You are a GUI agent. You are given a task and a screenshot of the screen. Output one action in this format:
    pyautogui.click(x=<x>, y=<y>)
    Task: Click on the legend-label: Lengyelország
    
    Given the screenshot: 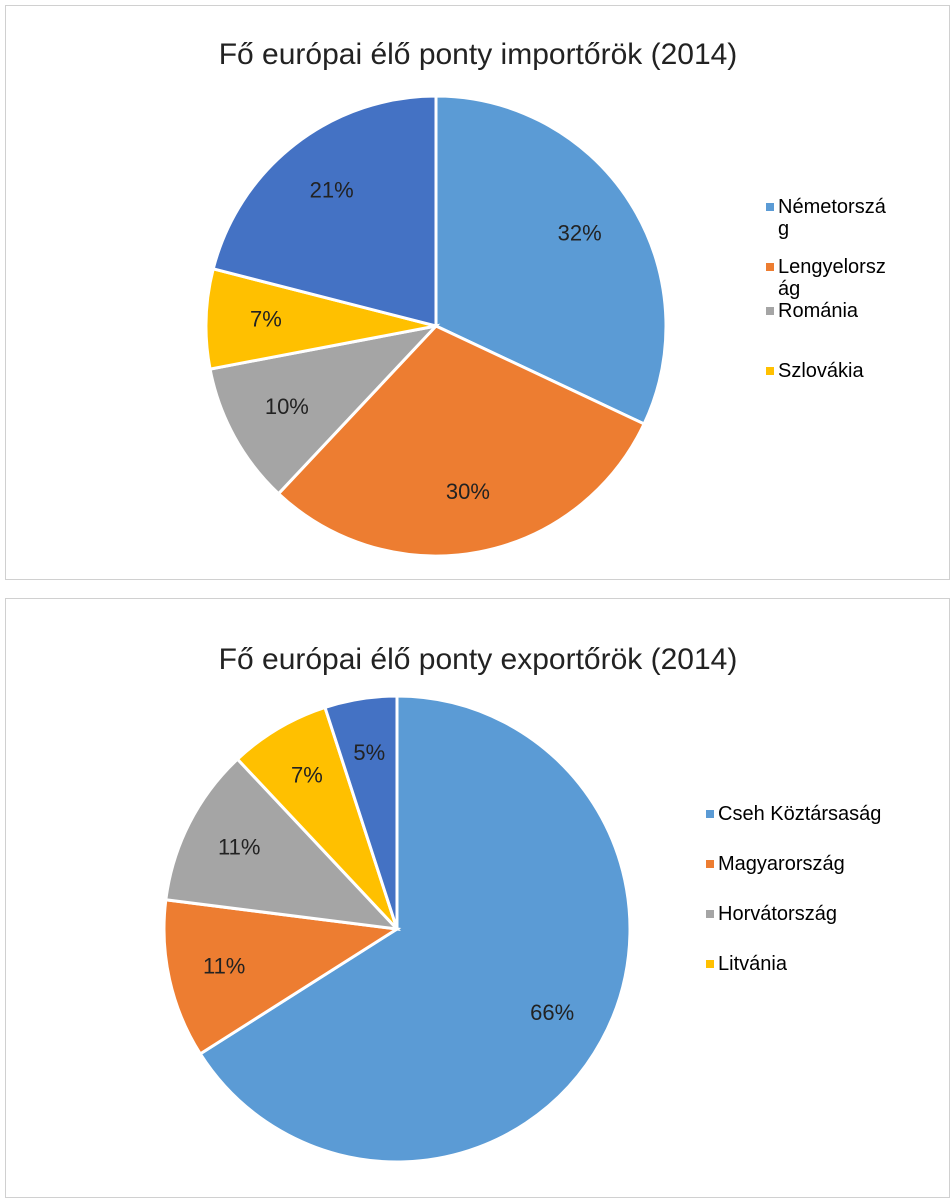 What is the action you would take?
    pyautogui.click(x=832, y=278)
    